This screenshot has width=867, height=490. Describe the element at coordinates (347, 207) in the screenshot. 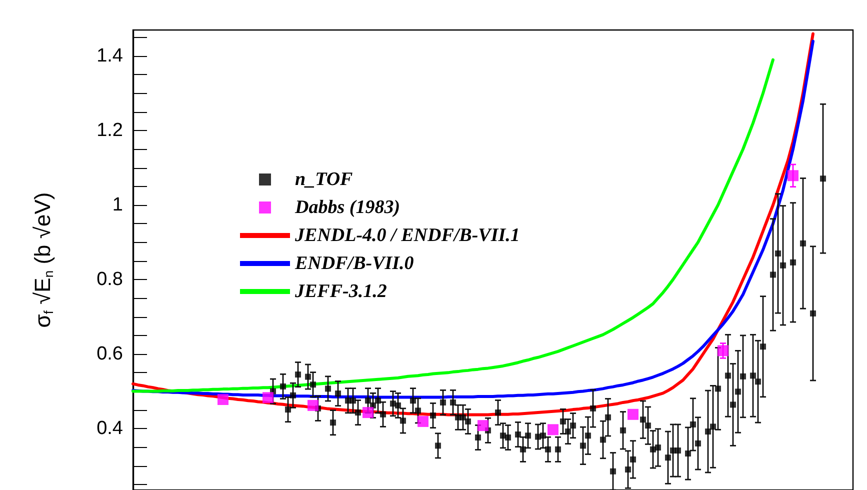

I see `legend-label: Dabbs (1983)` at that location.